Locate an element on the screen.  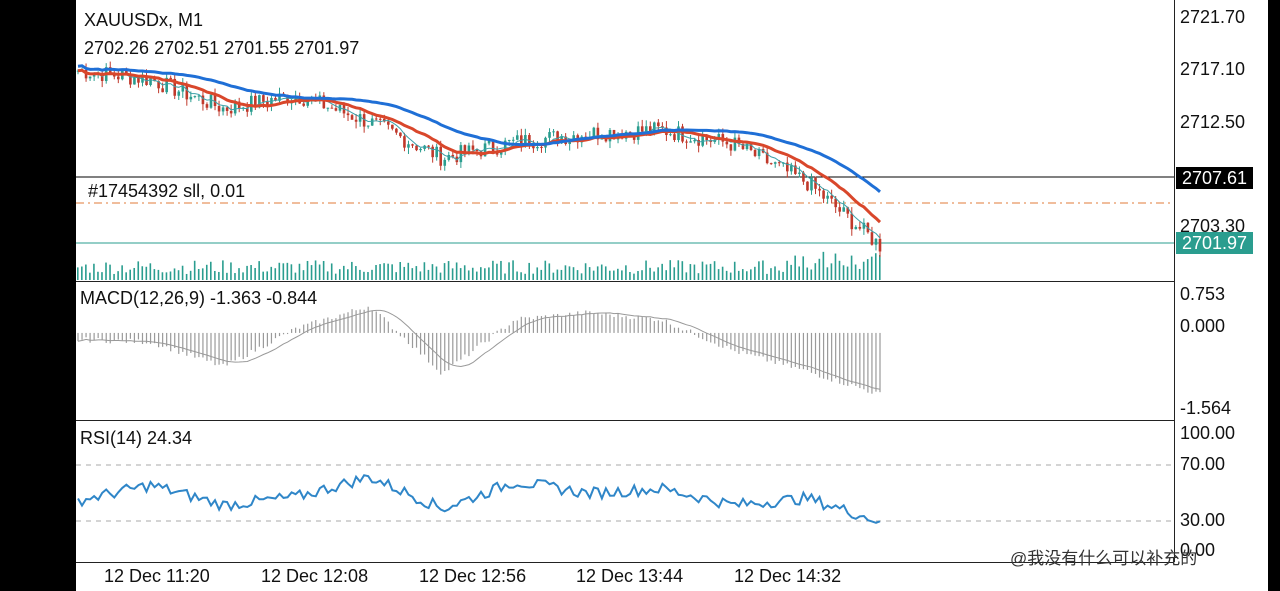
time-tick: 12 Dec 13:44 is located at coordinates (630, 576).